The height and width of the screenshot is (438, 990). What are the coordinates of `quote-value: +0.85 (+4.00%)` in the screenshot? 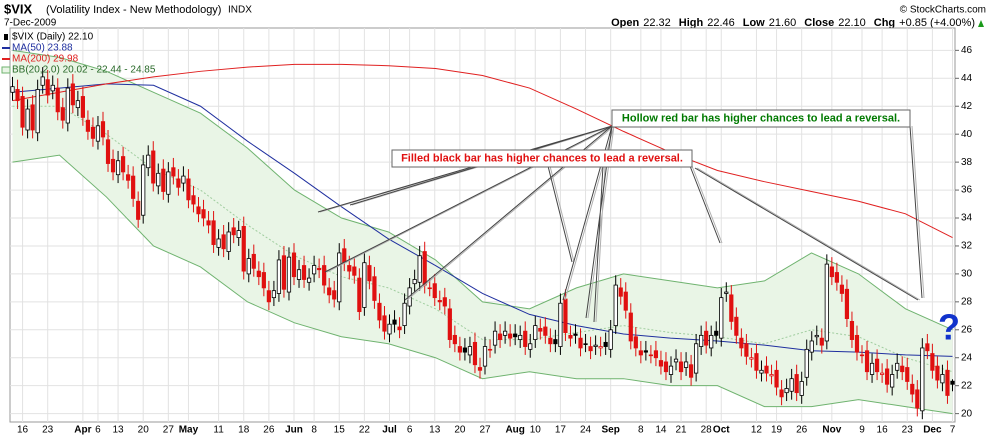 It's located at (937, 23).